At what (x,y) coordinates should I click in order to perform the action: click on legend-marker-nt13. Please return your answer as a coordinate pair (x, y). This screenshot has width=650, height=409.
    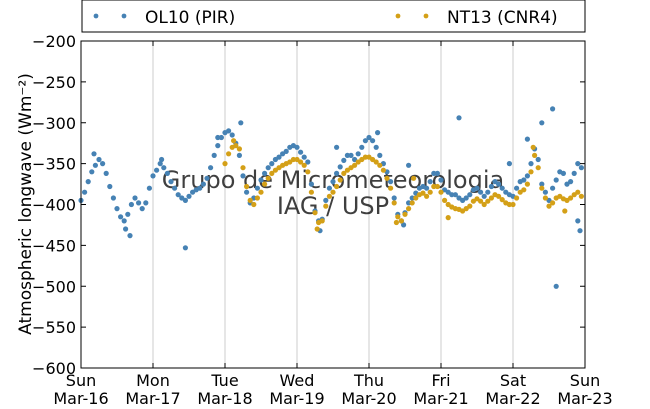
    Looking at the image, I should click on (426, 16).